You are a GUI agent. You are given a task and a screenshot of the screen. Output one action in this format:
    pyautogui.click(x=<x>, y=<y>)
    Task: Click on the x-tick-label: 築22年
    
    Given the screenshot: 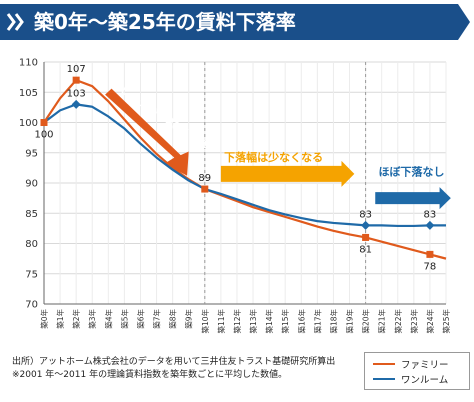 What is the action you would take?
    pyautogui.click(x=398, y=321)
    